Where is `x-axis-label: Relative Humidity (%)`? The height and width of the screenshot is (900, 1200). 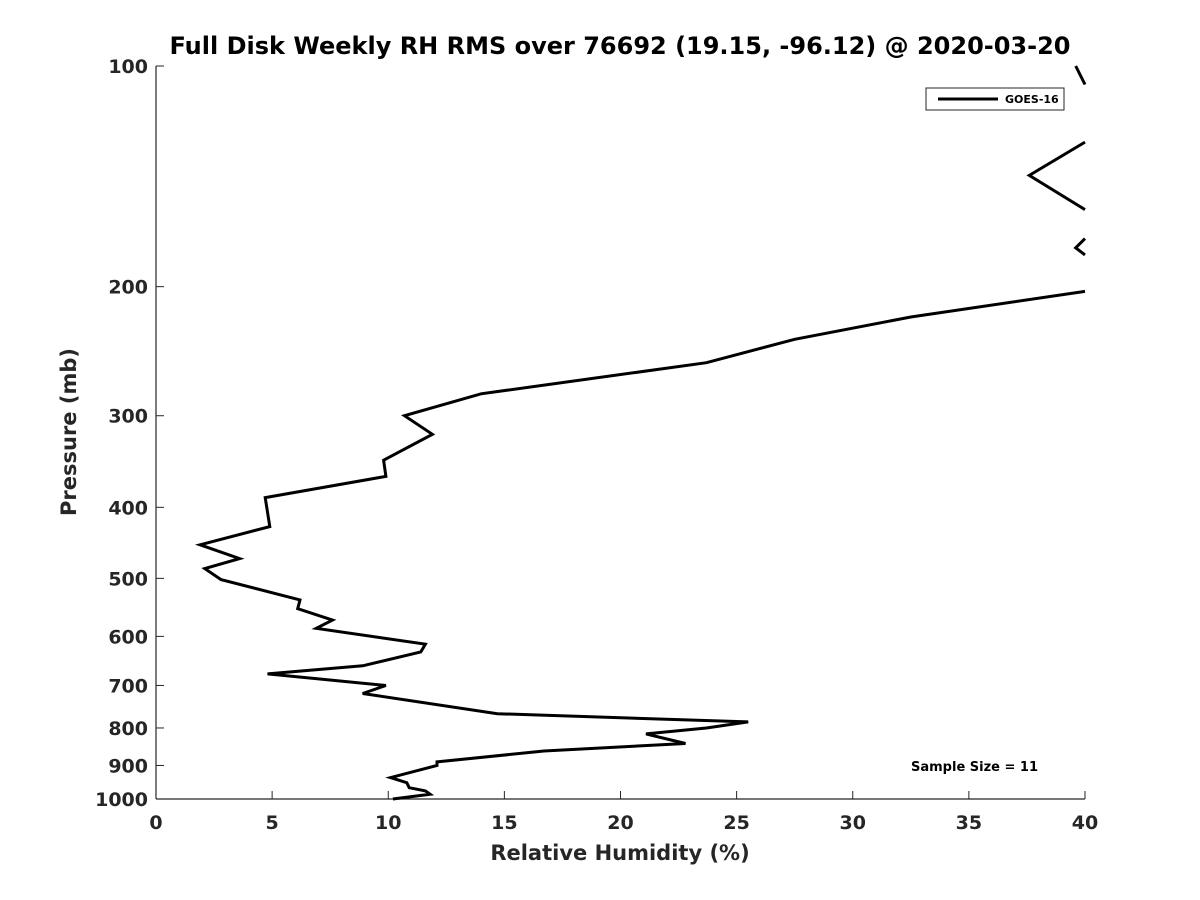 x-axis-label: Relative Humidity (%) is located at coordinates (619, 853).